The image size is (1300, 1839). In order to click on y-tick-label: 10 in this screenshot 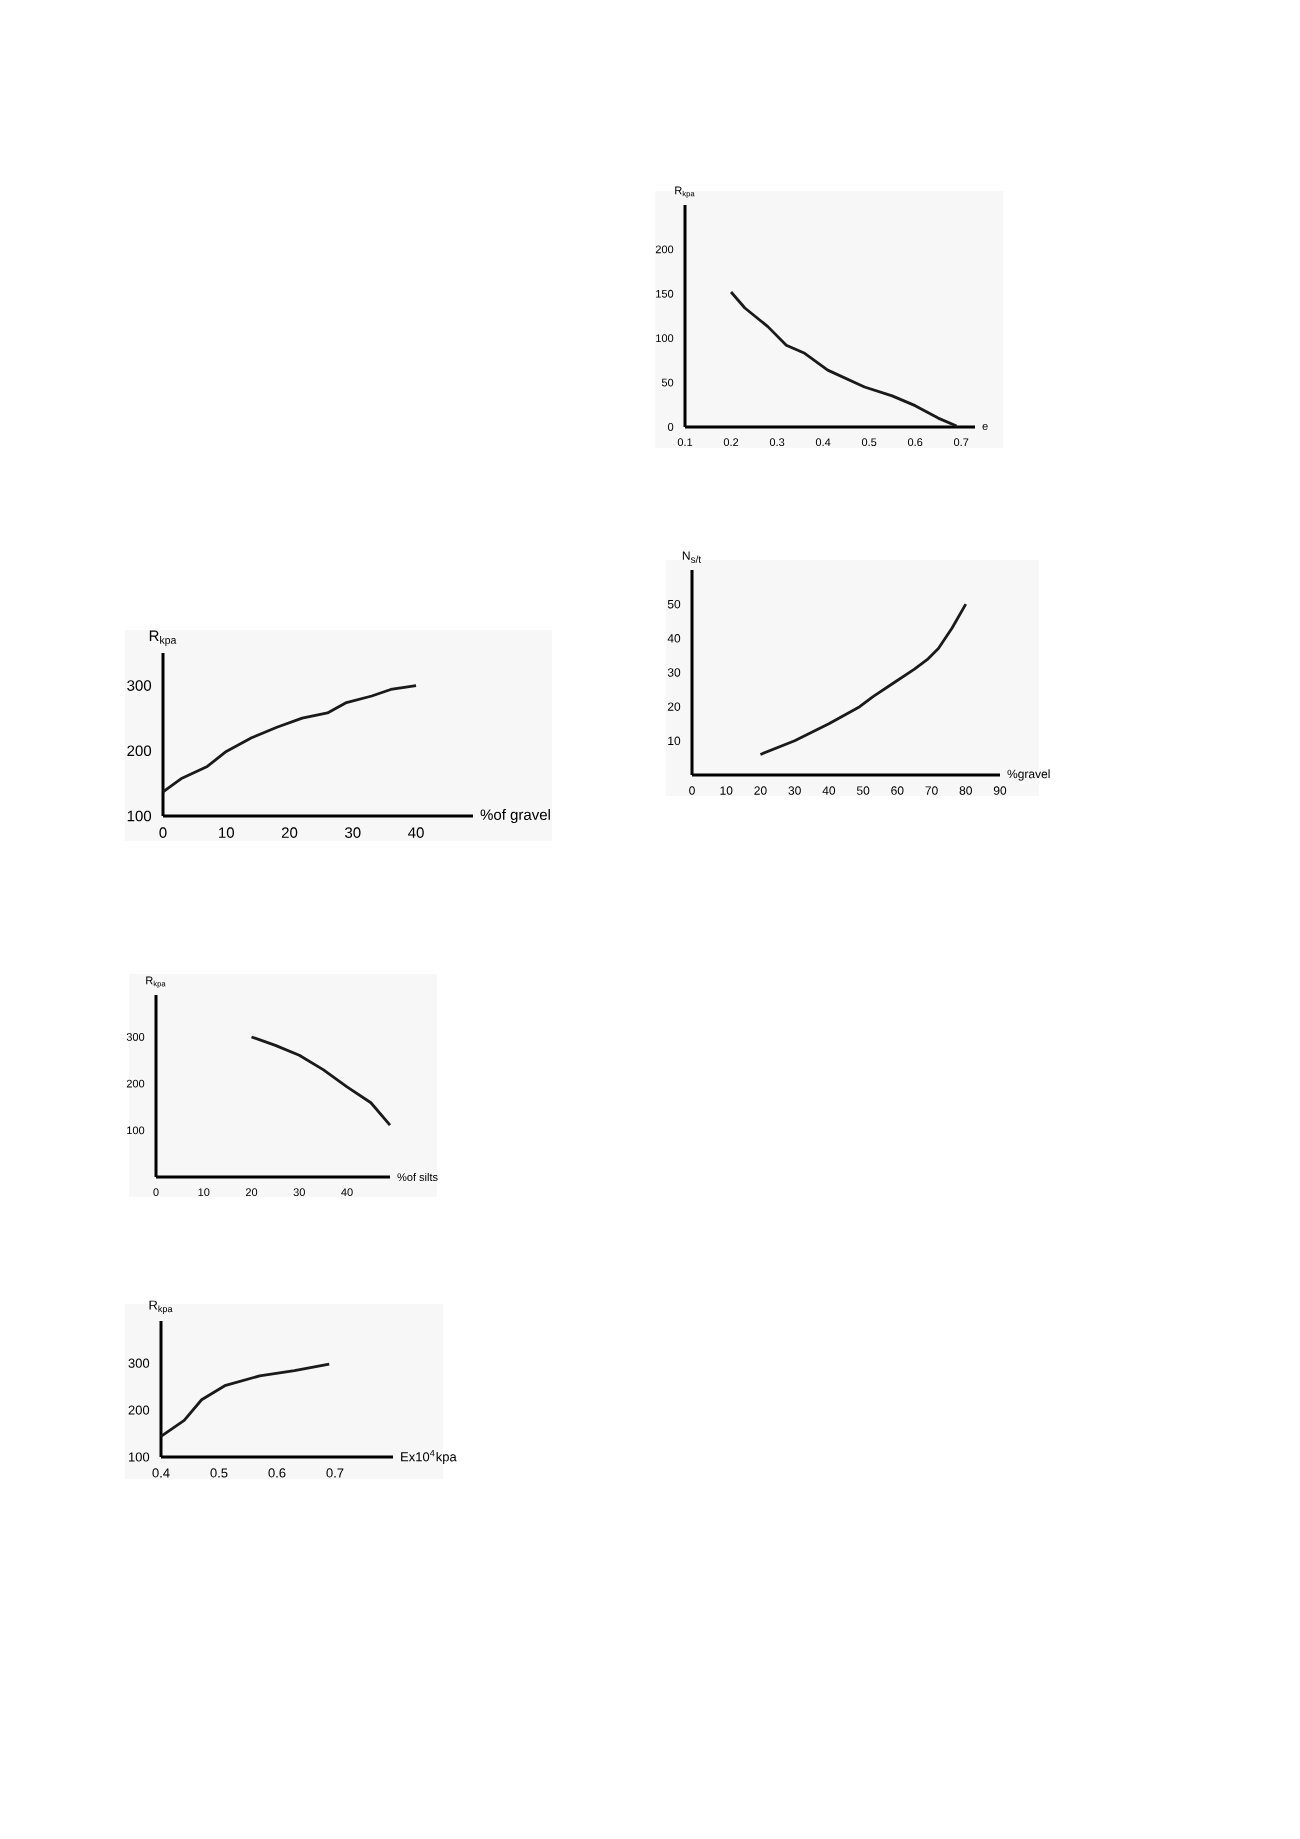, I will do `click(674, 741)`.